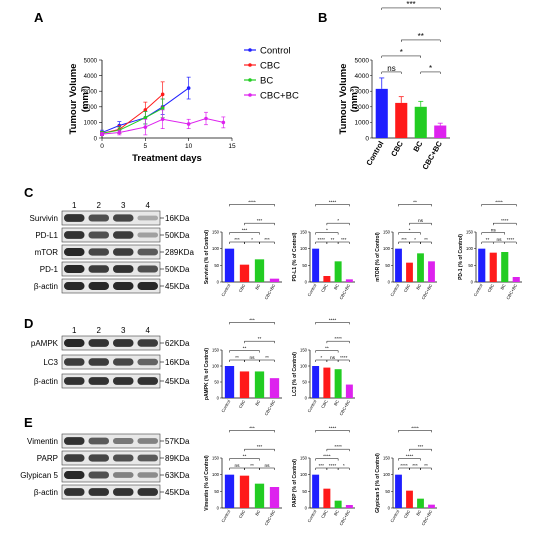 The width and height of the screenshot is (550, 539). What do you see at coordinates (322, 17) in the screenshot?
I see `panel-label-b: B` at bounding box center [322, 17].